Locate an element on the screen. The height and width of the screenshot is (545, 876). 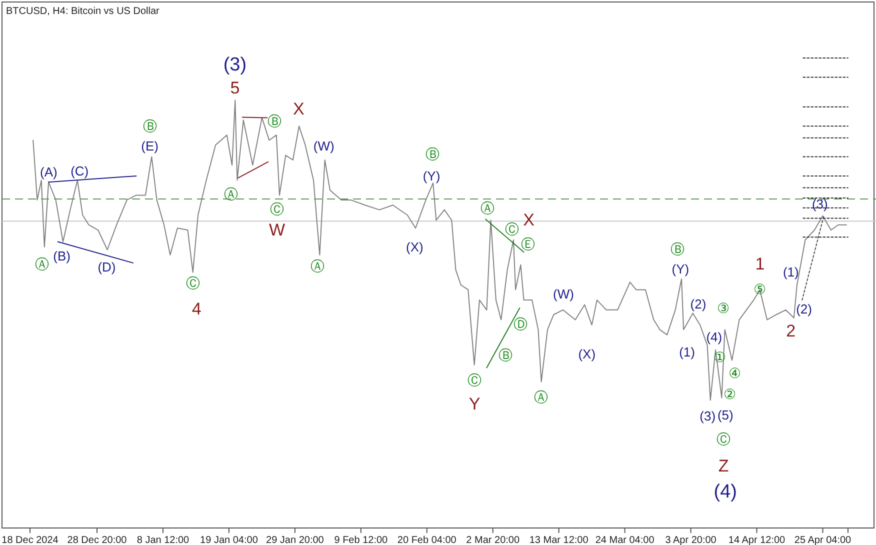
annotation: ④ is located at coordinates (735, 373).